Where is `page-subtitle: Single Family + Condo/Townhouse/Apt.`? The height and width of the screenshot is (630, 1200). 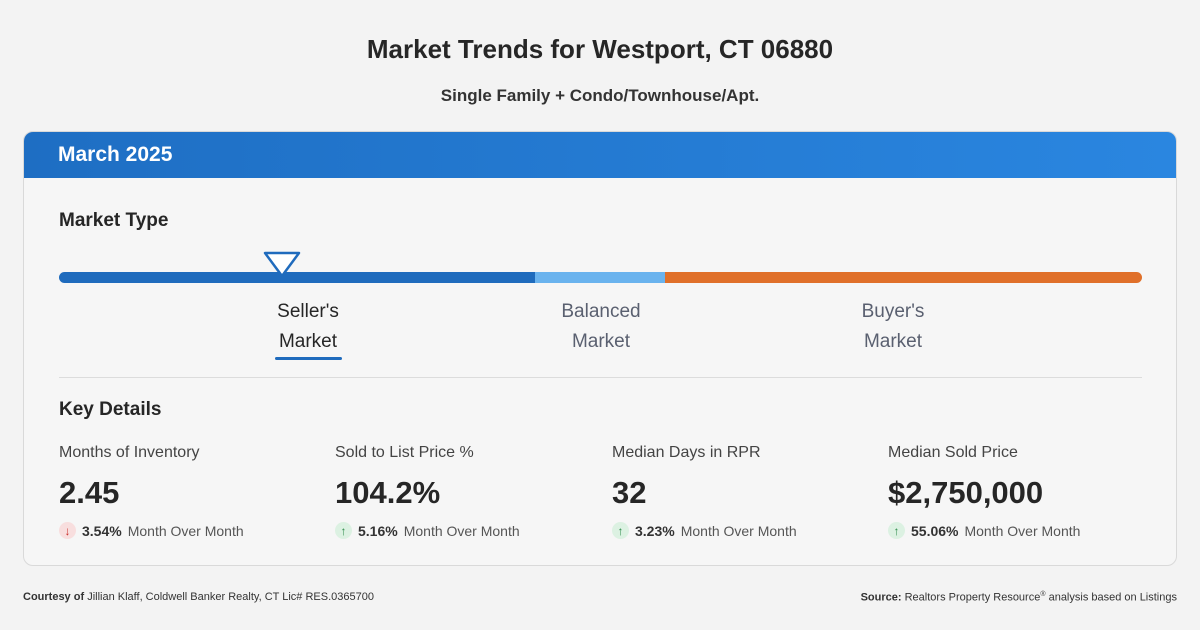 page-subtitle: Single Family + Condo/Townhouse/Apt. is located at coordinates (600, 95).